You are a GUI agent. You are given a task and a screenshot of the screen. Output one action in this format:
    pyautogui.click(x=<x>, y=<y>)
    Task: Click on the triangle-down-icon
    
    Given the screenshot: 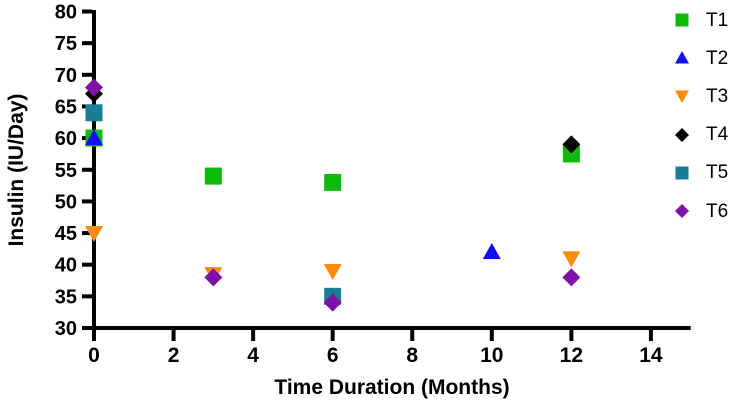 What is the action you would take?
    pyautogui.click(x=682, y=97)
    